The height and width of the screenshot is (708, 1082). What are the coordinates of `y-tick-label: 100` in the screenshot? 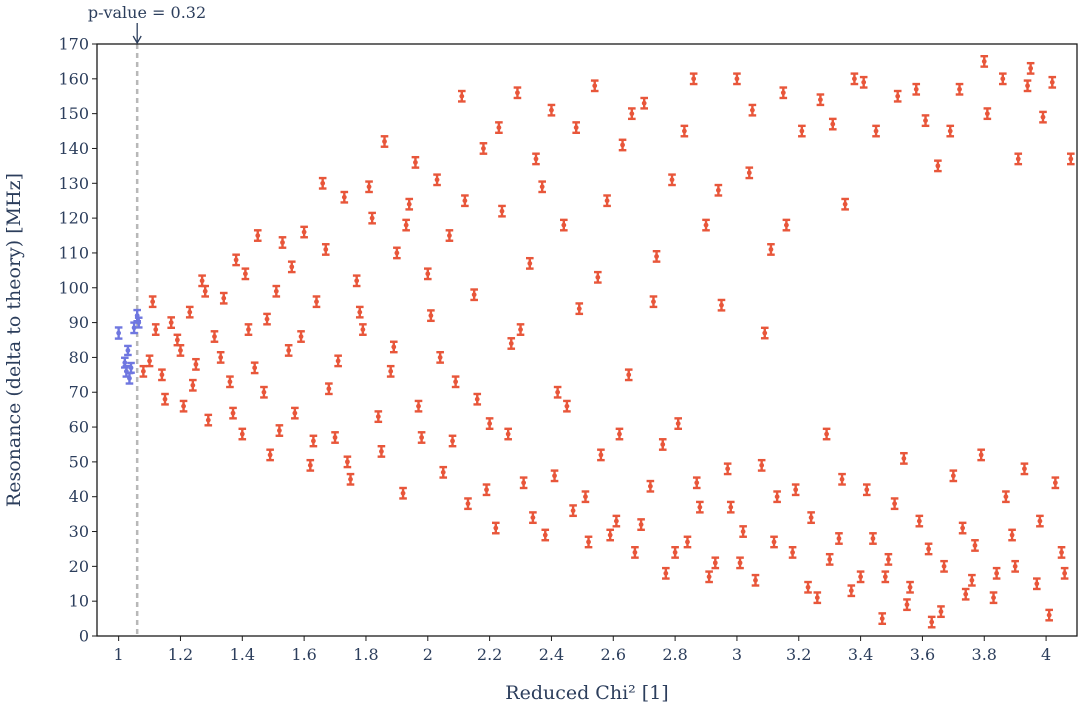 It's located at (73, 287).